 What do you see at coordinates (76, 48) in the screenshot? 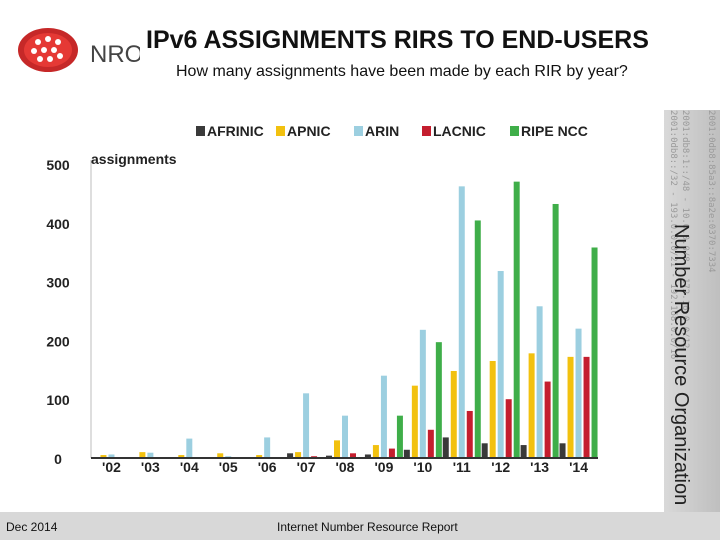
I see `nro-logo: NRO` at bounding box center [76, 48].